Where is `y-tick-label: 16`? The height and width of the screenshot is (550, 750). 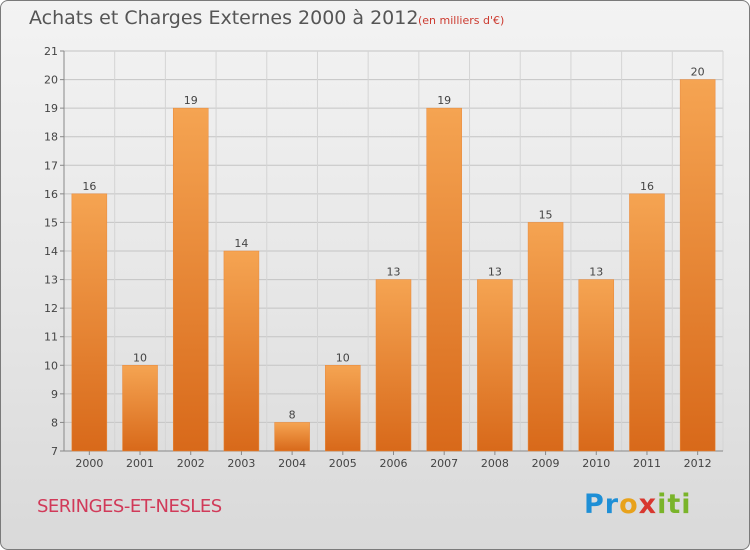 y-tick-label: 16 is located at coordinates (51, 194).